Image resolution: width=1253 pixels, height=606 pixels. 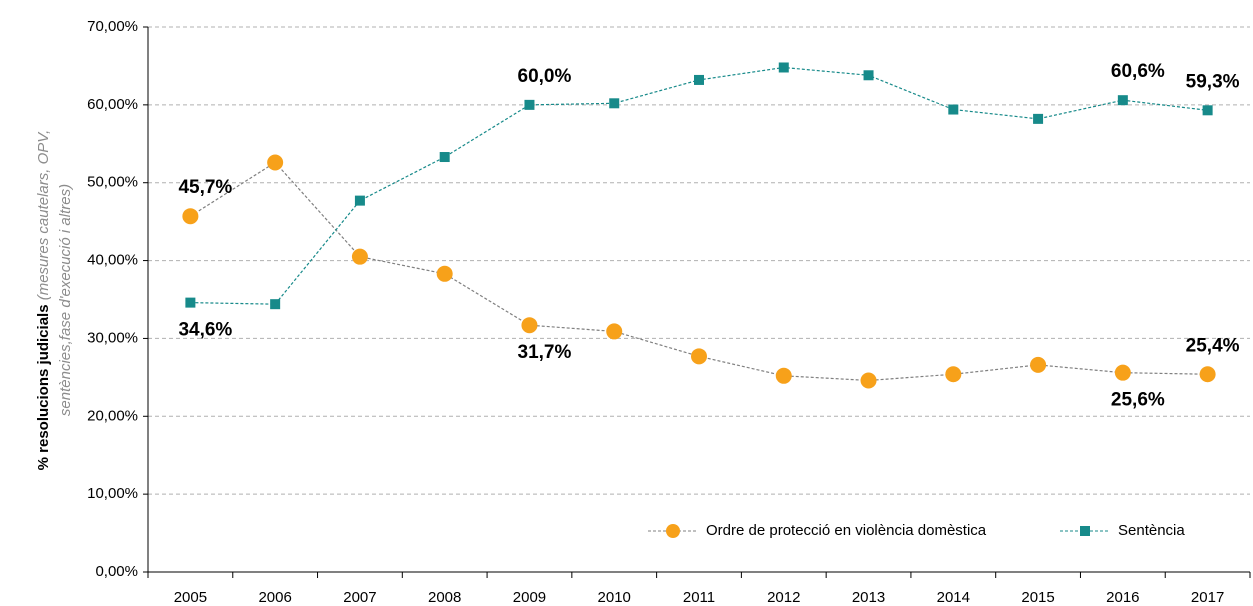 I want to click on value-label: 31,7%, so click(x=545, y=352).